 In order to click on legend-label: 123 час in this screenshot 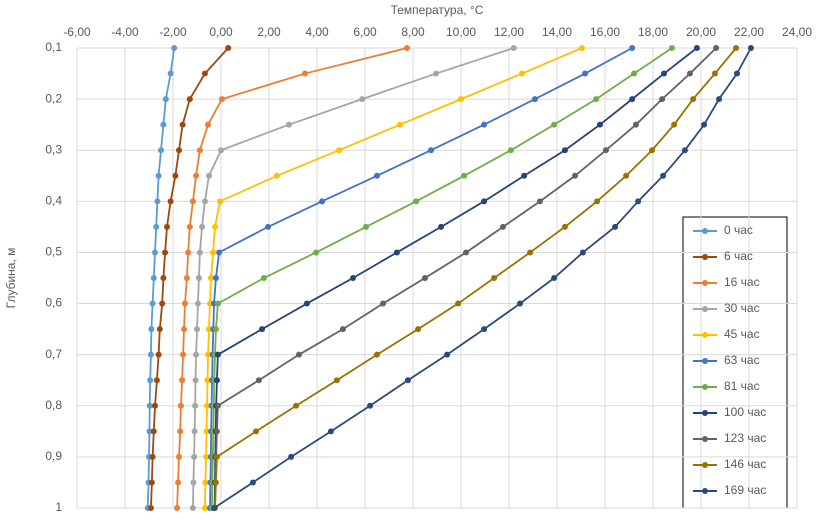, I will do `click(745, 438)`.